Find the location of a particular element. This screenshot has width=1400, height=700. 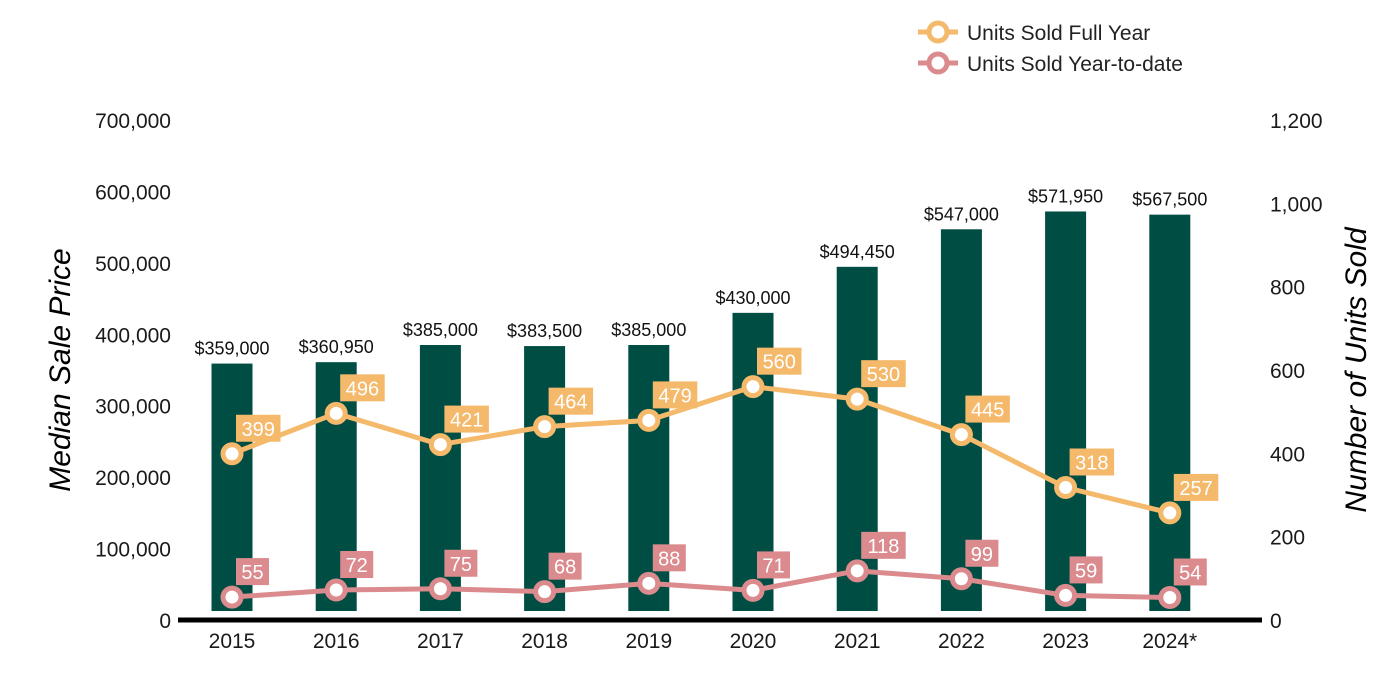

bar-value-label: $430,000 is located at coordinates (752, 298).